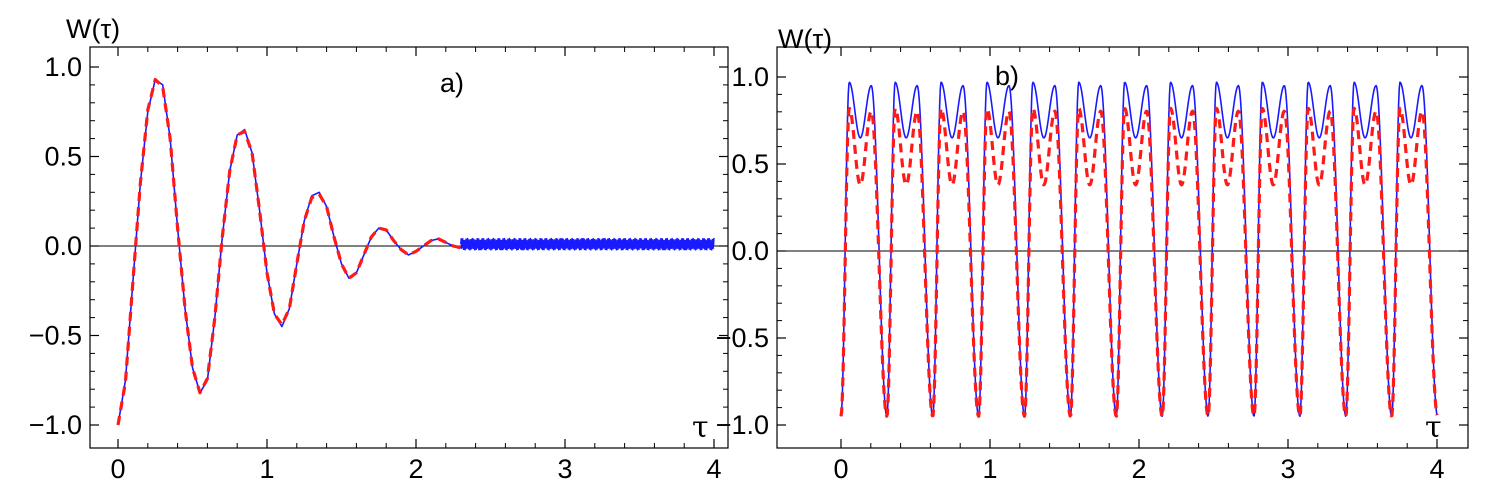  I want to click on series-line-ripple, so click(587, 244).